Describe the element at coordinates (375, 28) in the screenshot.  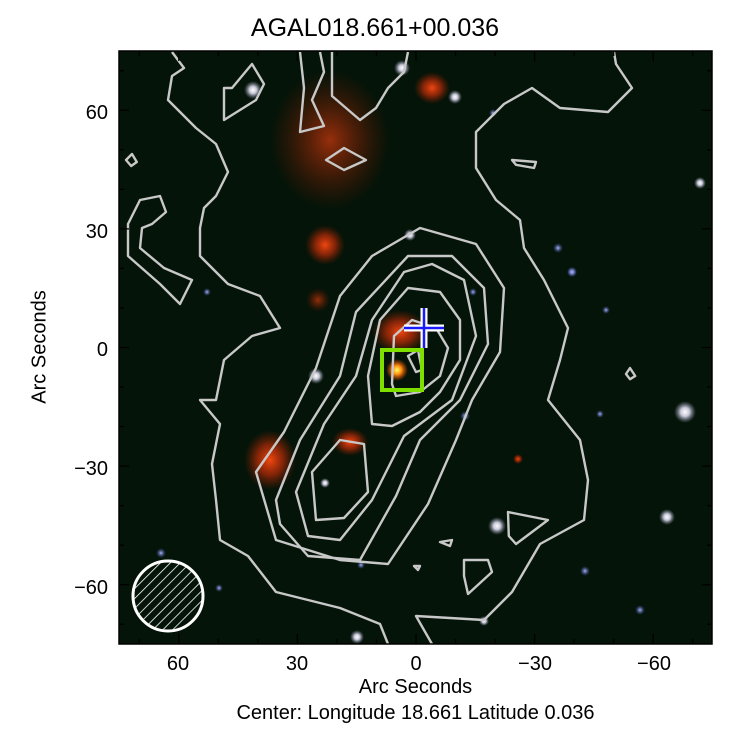
I see `chart-title: AGAL018.661+00.036` at that location.